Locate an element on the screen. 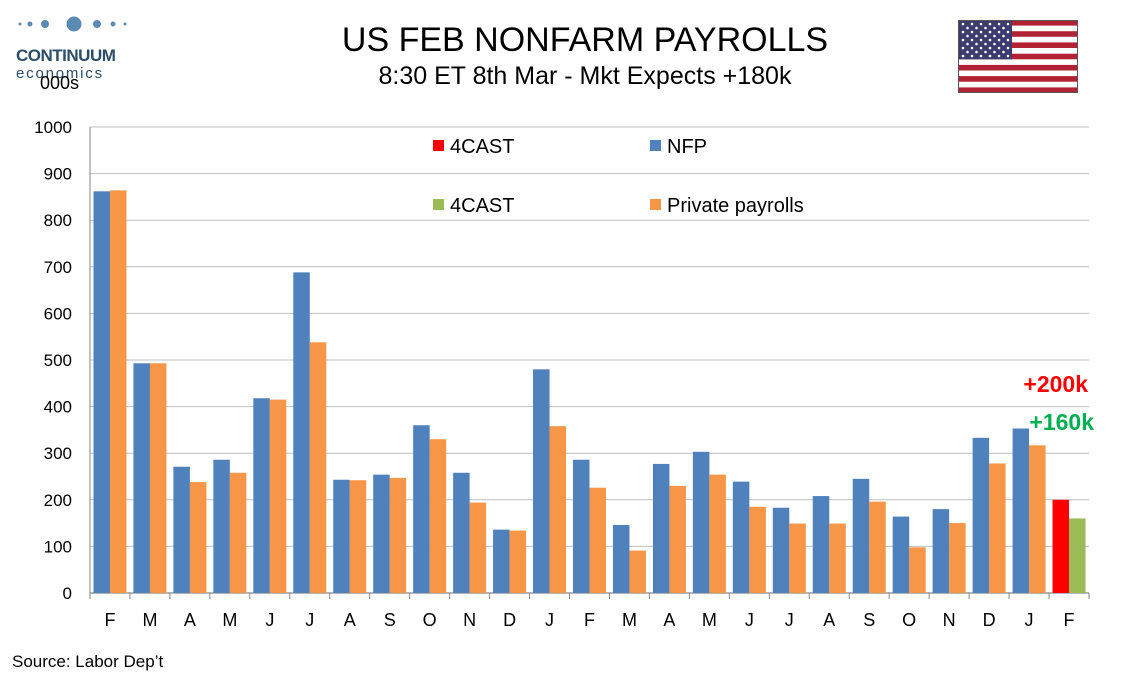 Image resolution: width=1134 pixels, height=680 pixels. us-flag-icon is located at coordinates (1018, 56).